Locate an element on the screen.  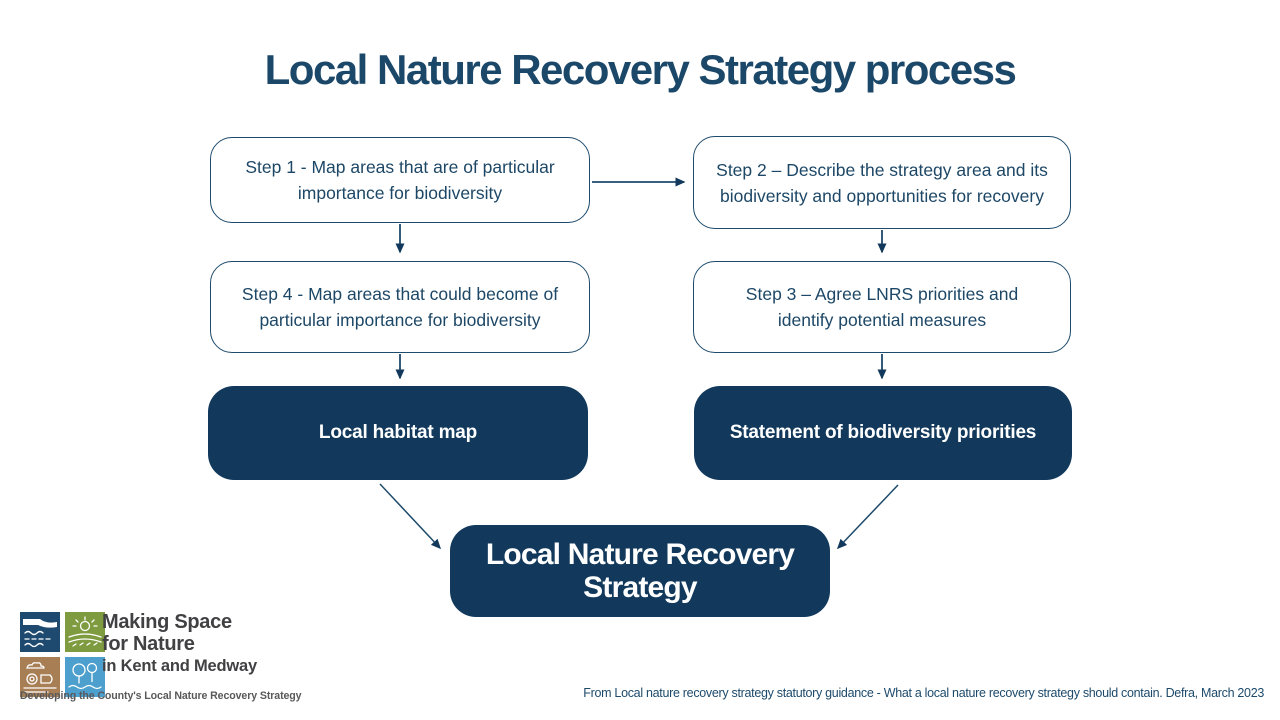
logo-line2: for Nature is located at coordinates (148, 644).